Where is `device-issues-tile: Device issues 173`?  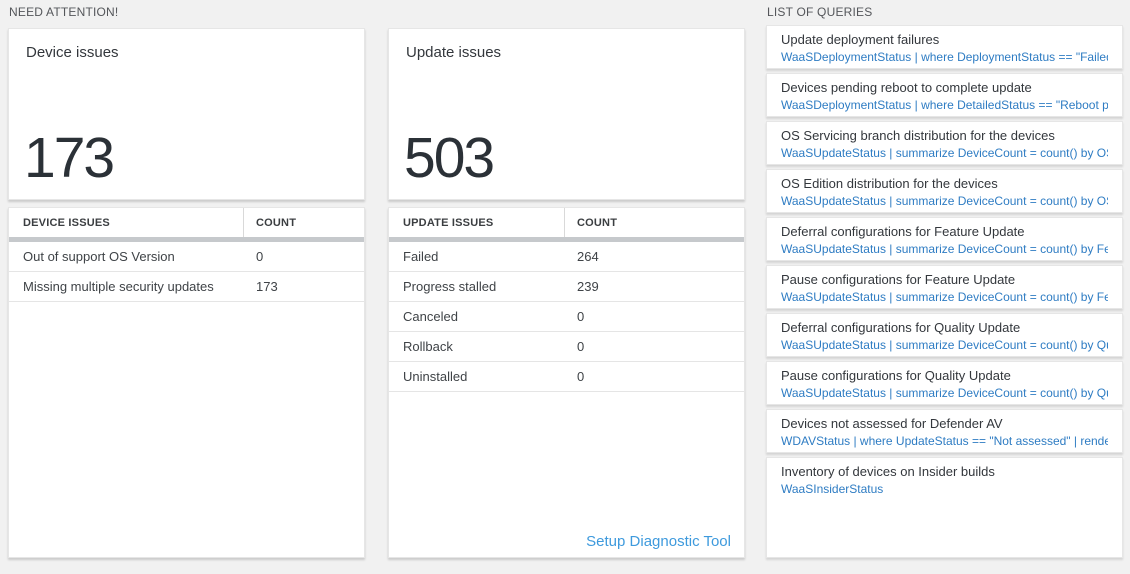 device-issues-tile: Device issues 173 is located at coordinates (186, 114).